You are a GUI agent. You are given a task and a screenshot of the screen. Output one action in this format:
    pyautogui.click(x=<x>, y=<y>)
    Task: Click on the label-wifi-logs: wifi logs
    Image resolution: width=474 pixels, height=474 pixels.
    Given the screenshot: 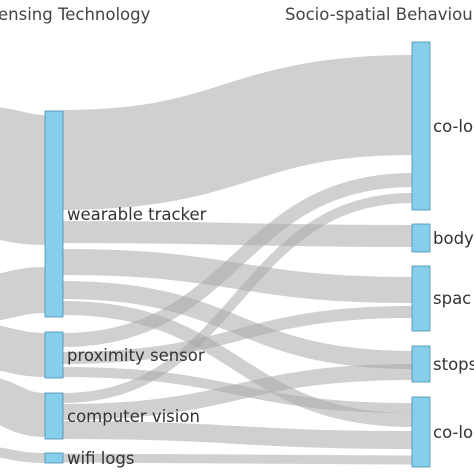 What is the action you would take?
    pyautogui.click(x=100, y=458)
    